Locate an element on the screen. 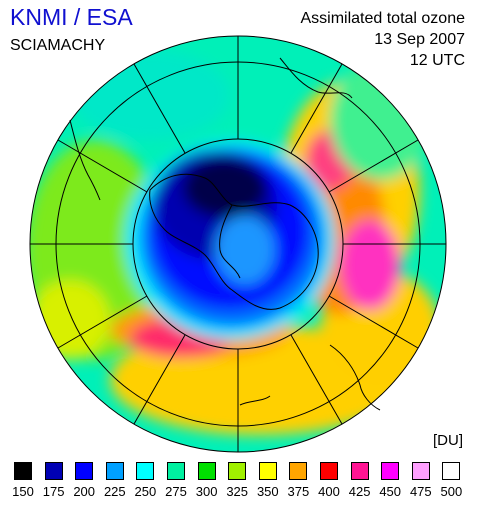 Image resolution: width=477 pixels, height=507 pixels. legend-label: 375 is located at coordinates (298, 491).